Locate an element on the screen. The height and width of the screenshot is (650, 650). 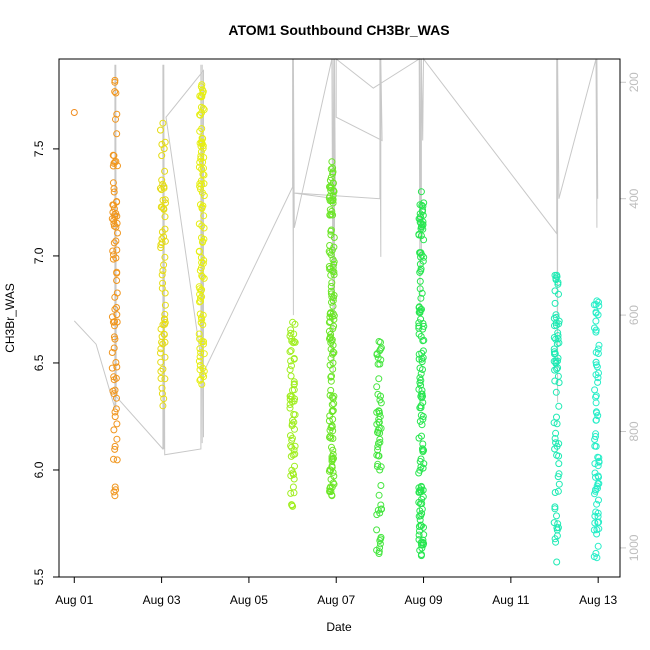
x-tick-label: Aug 13 is located at coordinates (598, 600).